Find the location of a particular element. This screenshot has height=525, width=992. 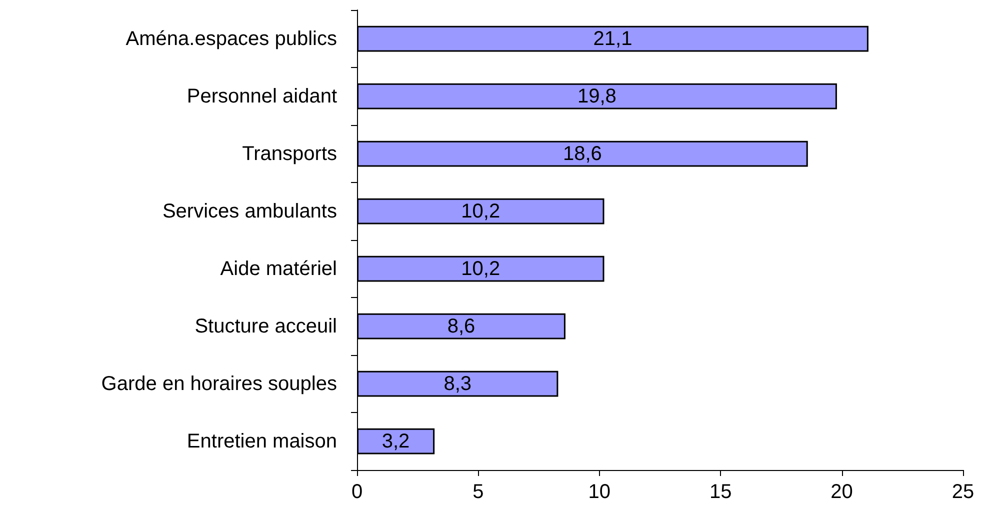

data-label: 19,8 is located at coordinates (597, 96).